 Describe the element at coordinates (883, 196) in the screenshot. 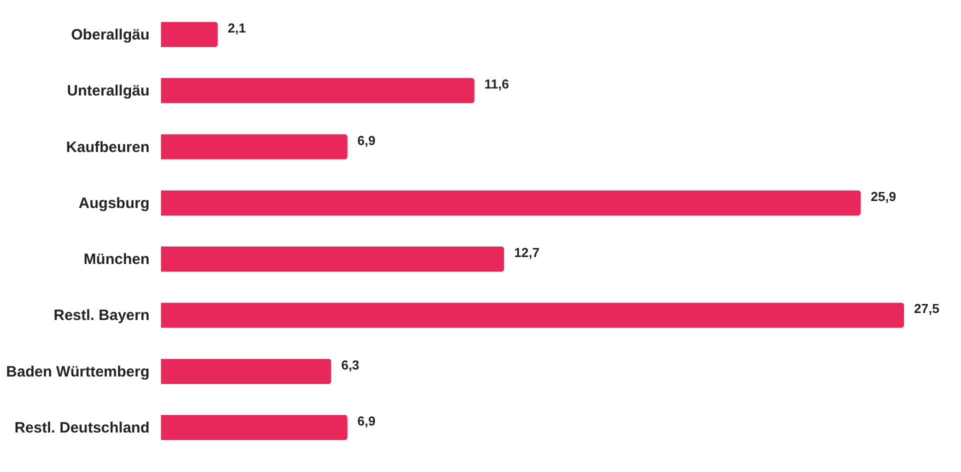

I see `data-label: 25,9` at that location.